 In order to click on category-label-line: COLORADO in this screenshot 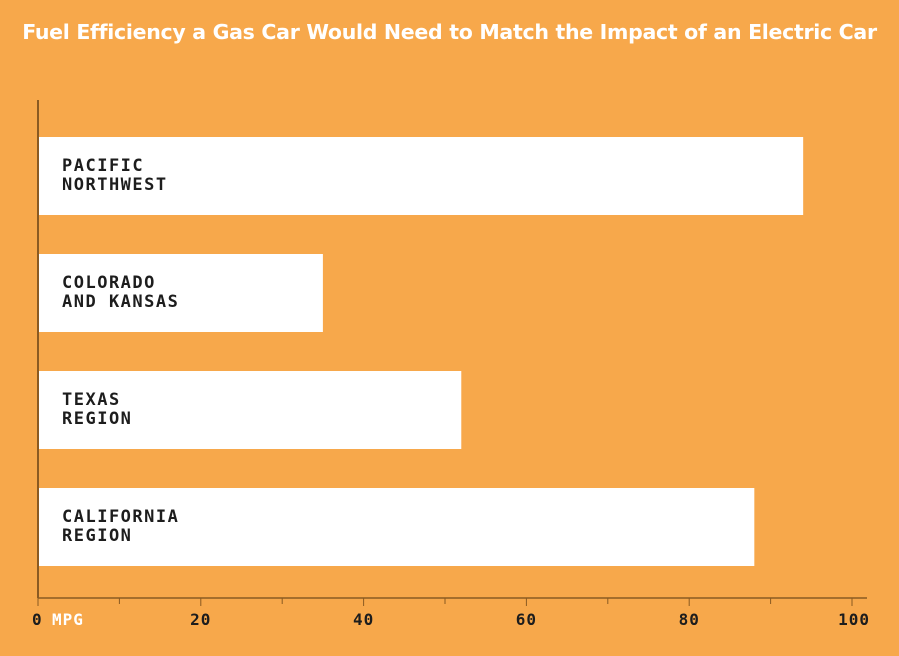, I will do `click(109, 283)`.